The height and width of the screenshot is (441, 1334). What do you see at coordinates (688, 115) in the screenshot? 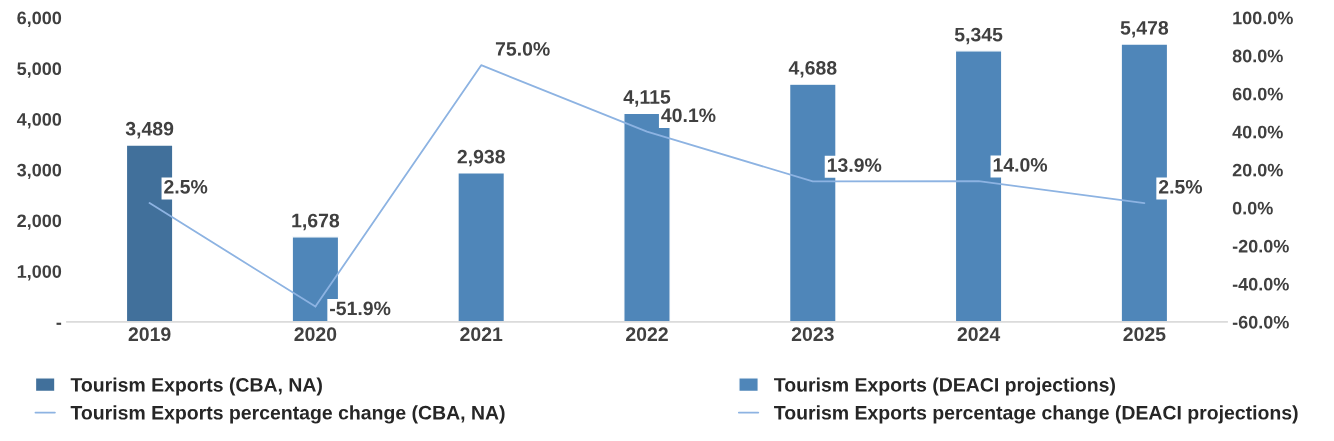
I see `data-label: 40.1%` at bounding box center [688, 115].